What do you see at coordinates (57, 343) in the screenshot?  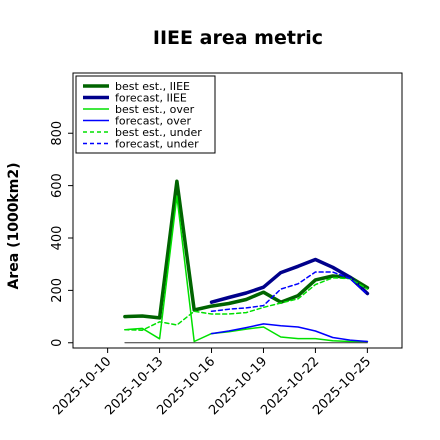 I see `y-tick-label-0: 0` at bounding box center [57, 343].